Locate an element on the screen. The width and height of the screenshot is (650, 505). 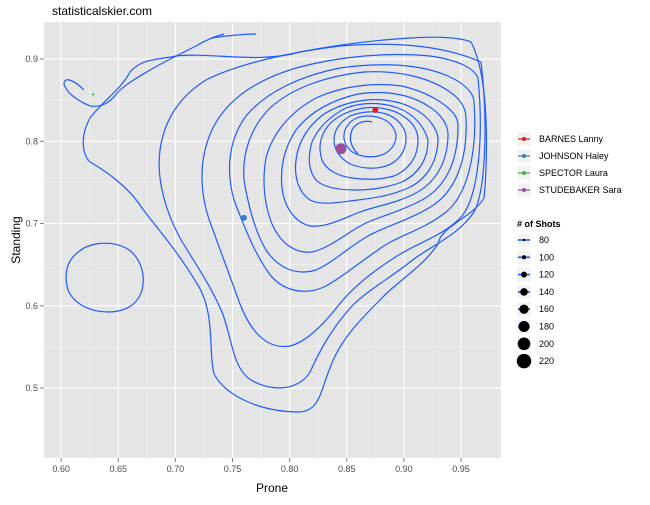
y-tick-label: 0.5 is located at coordinates (31, 388).